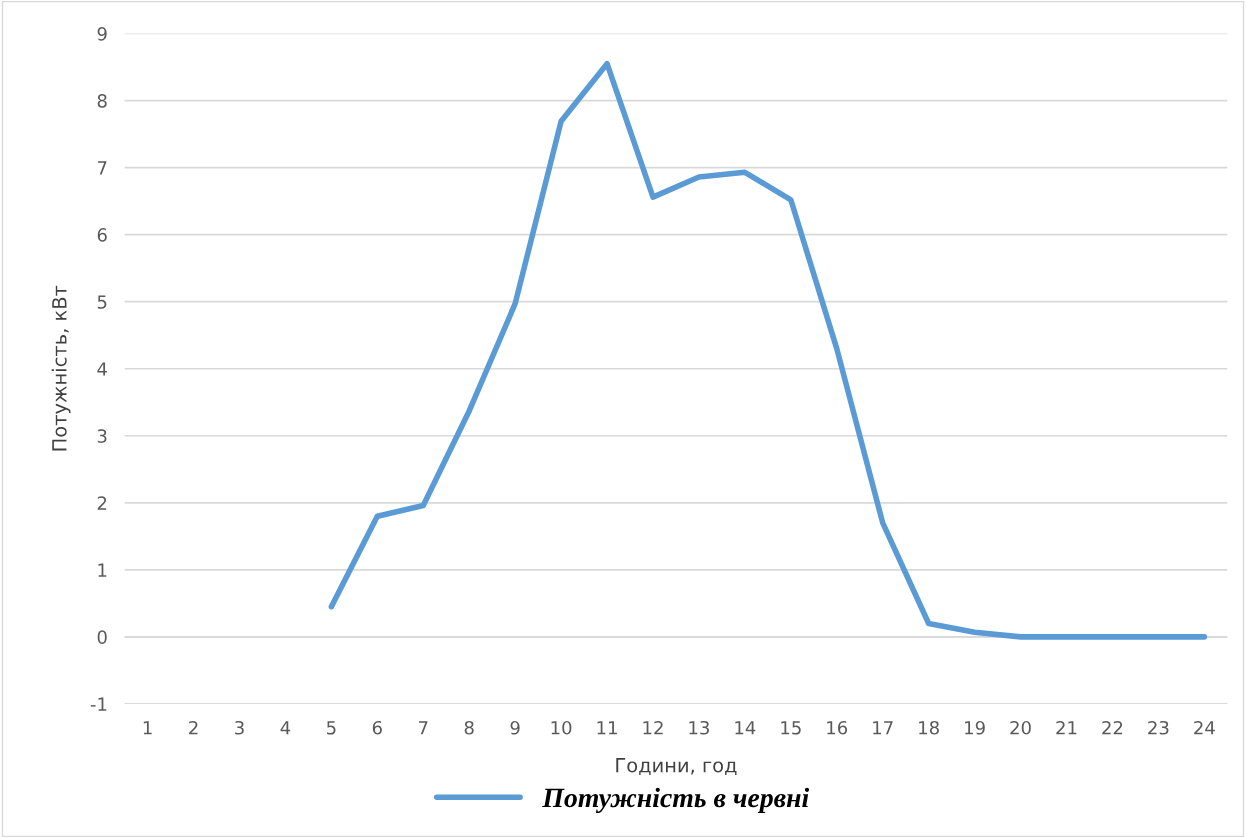 This screenshot has height=838, width=1246. What do you see at coordinates (791, 728) in the screenshot?
I see `x-tick-label: 15` at bounding box center [791, 728].